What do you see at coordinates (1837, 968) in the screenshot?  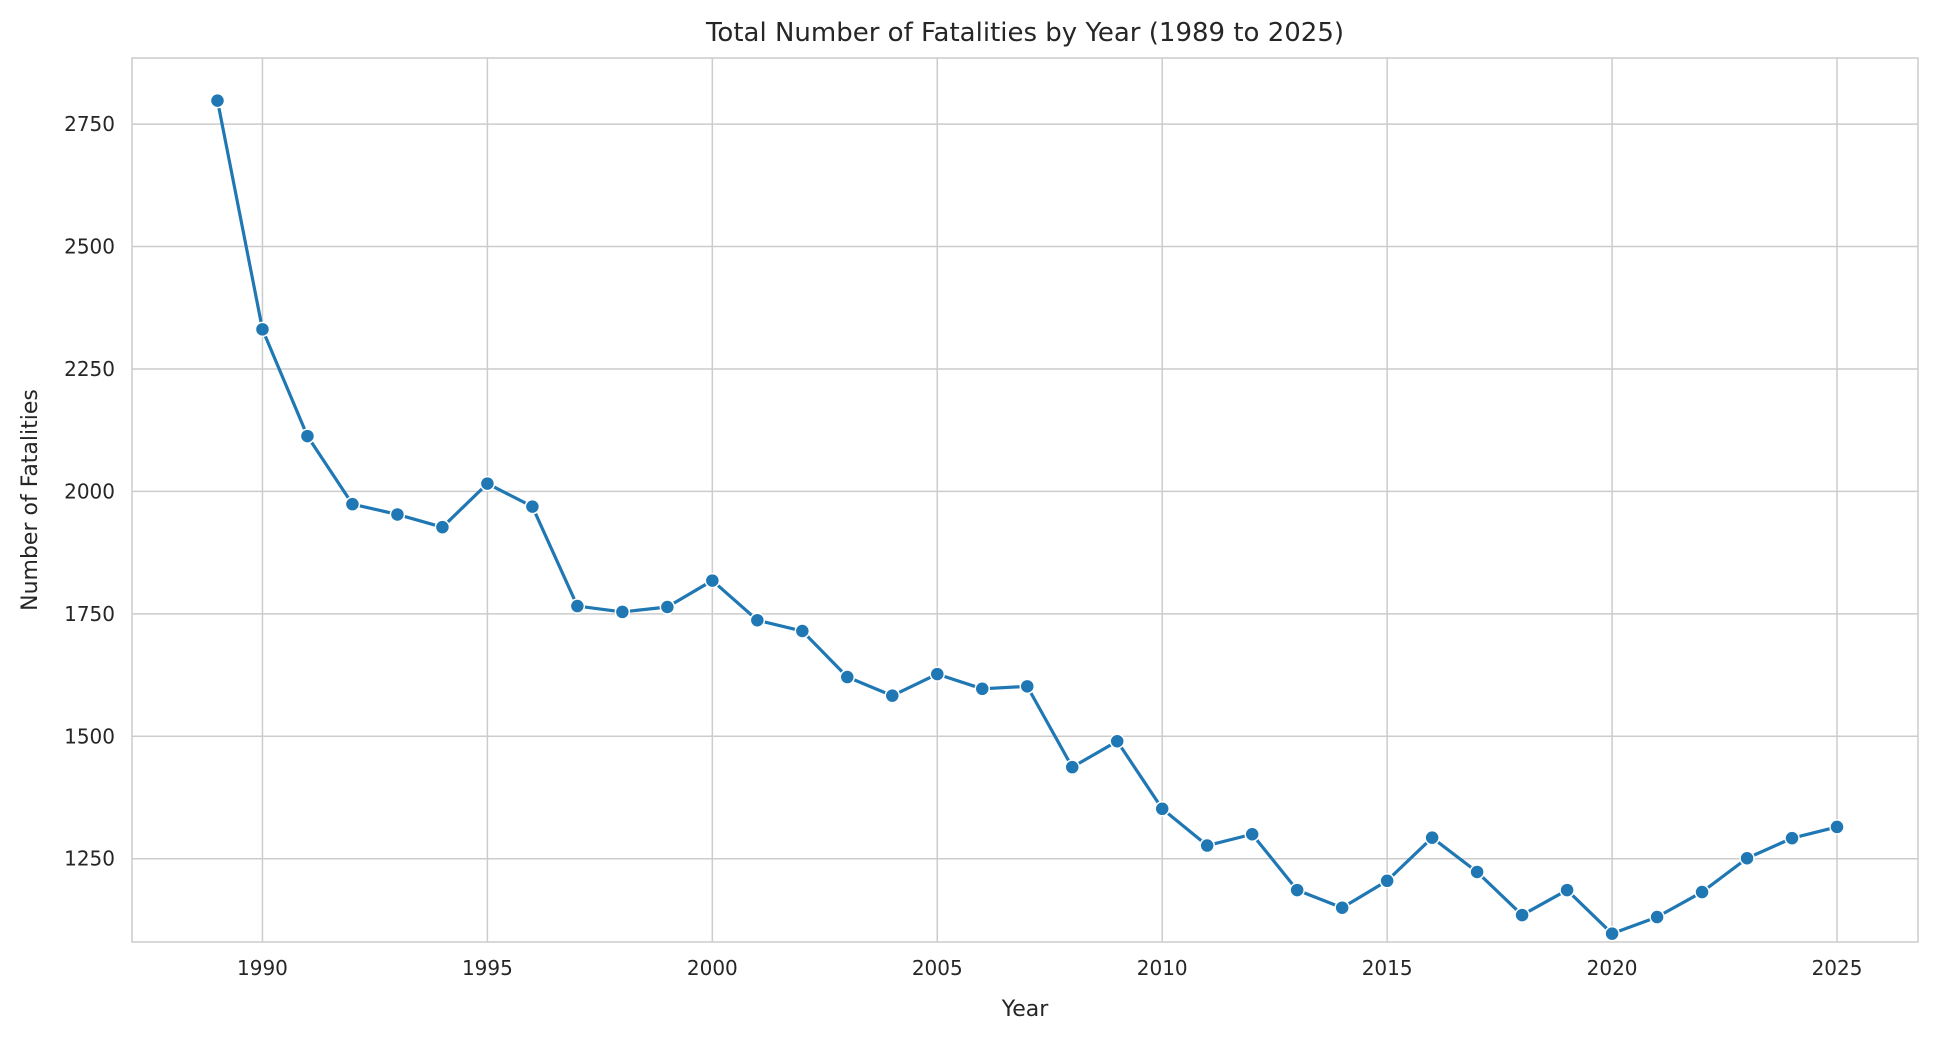 I see `x-tick-label: 2025` at bounding box center [1837, 968].